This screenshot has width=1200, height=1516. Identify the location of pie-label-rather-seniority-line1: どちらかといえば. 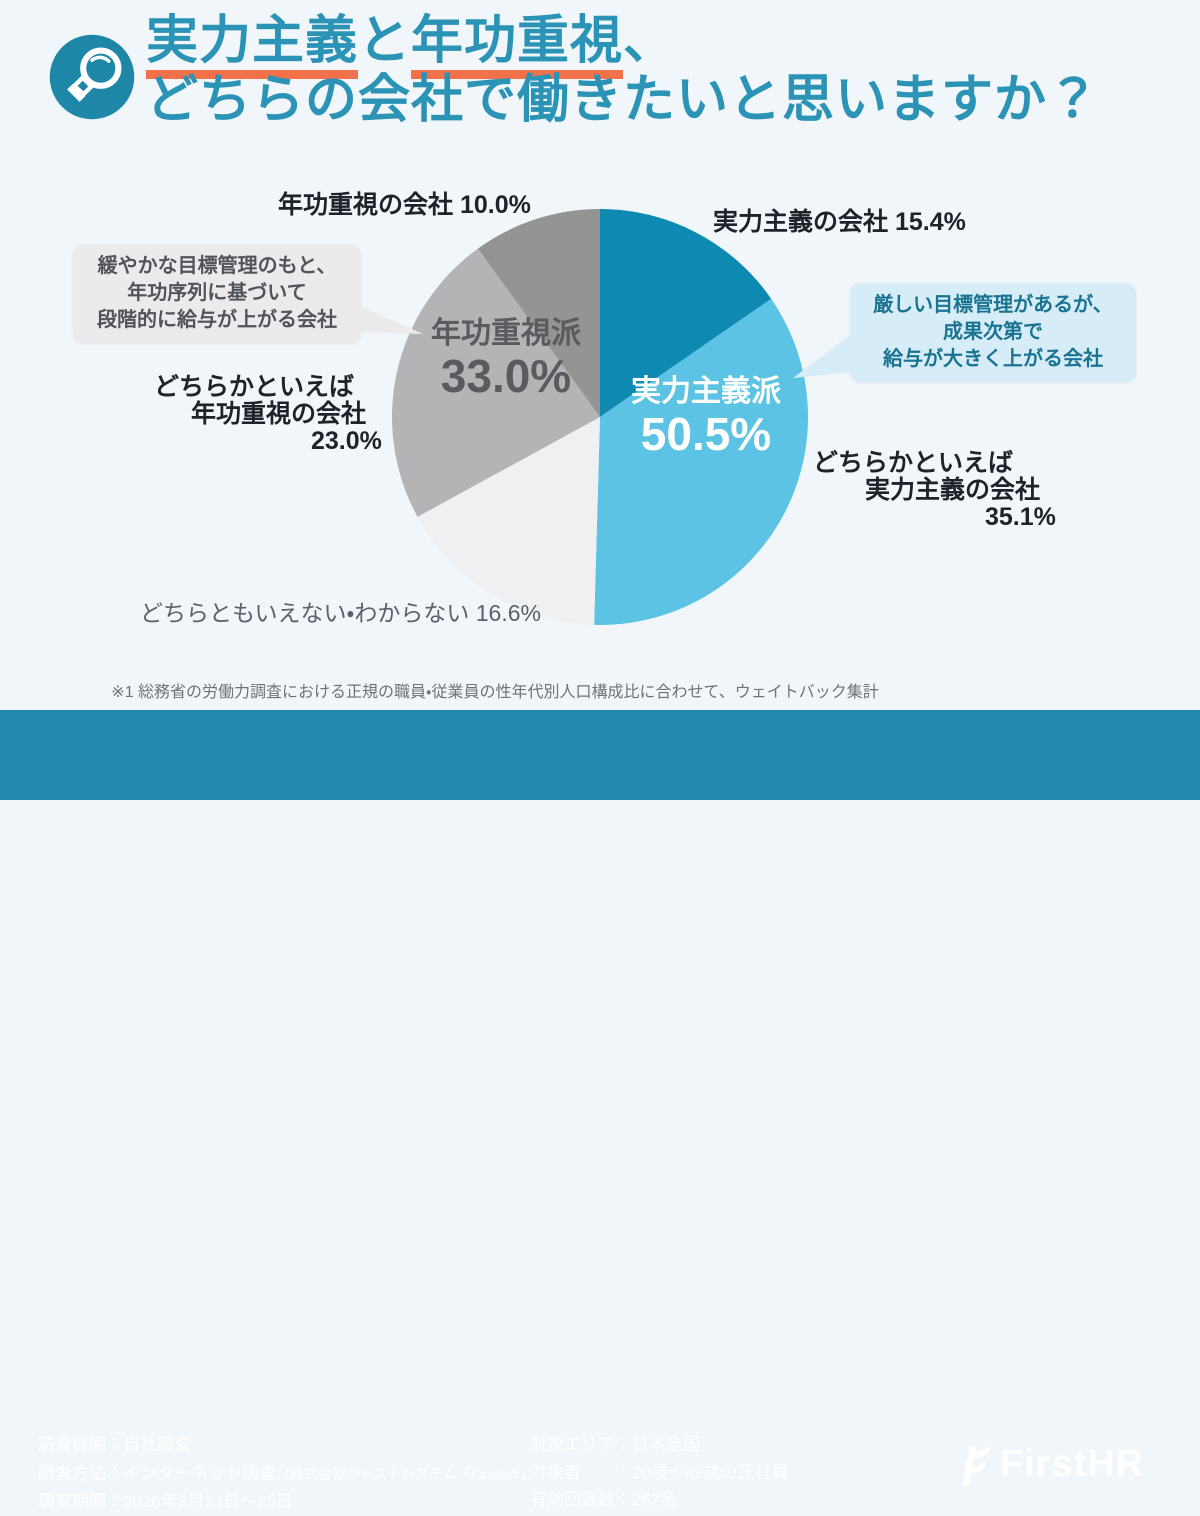
(254, 387).